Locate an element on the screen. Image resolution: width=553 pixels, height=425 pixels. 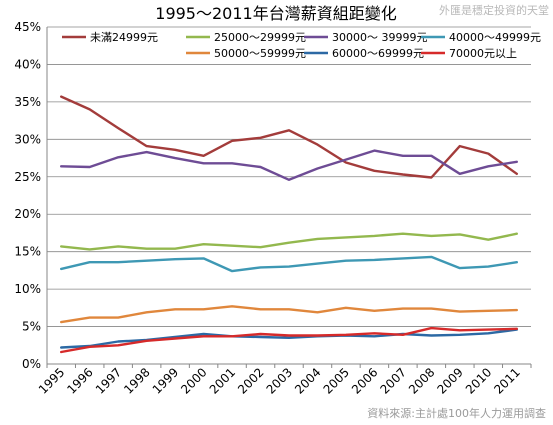
y-tick-label: 5% is located at coordinates (31, 327).